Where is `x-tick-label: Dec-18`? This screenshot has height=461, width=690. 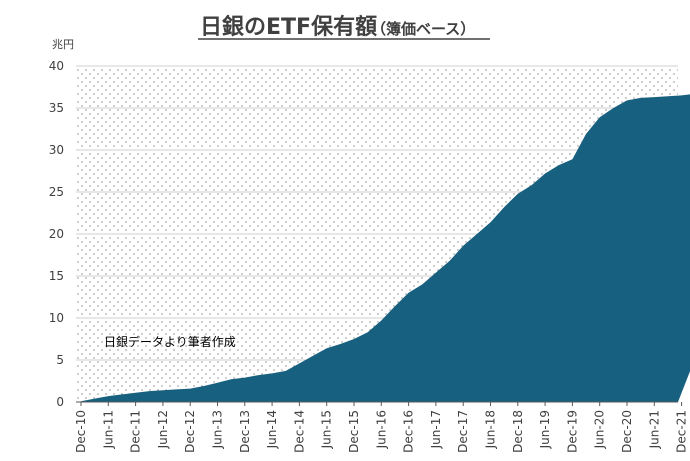
x-tick-label: Dec-18 is located at coordinates (518, 431).